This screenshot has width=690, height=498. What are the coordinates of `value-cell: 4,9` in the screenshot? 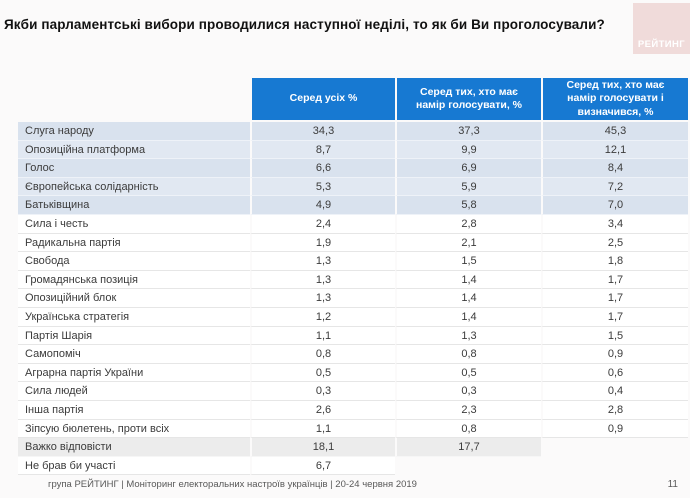 It's located at (322, 205).